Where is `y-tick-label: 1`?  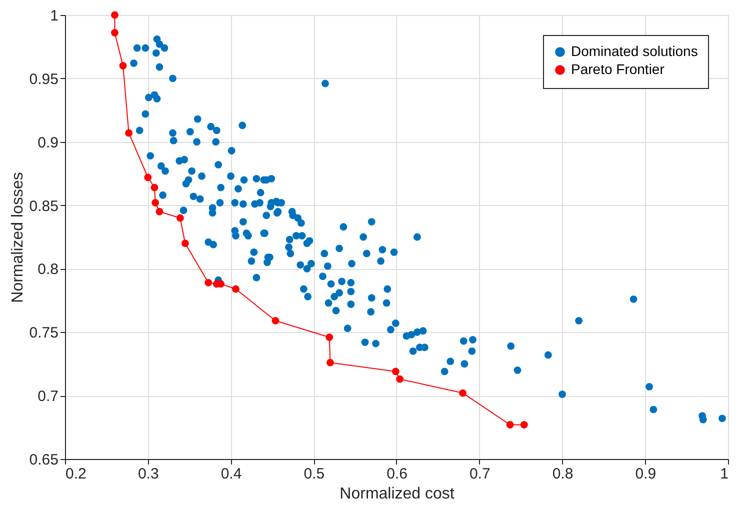
y-tick-label: 1 is located at coordinates (54, 16).